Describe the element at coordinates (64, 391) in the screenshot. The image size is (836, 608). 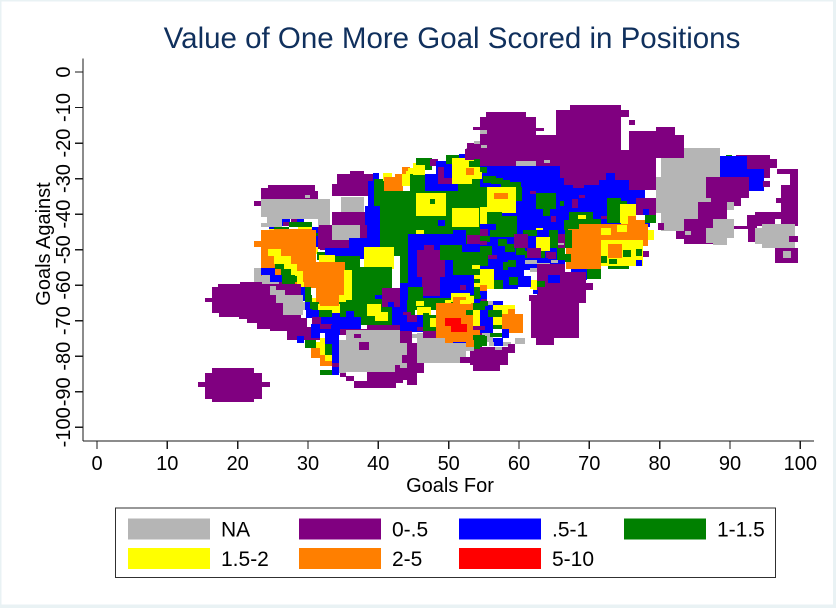
I see `svg-text: -90` at that location.